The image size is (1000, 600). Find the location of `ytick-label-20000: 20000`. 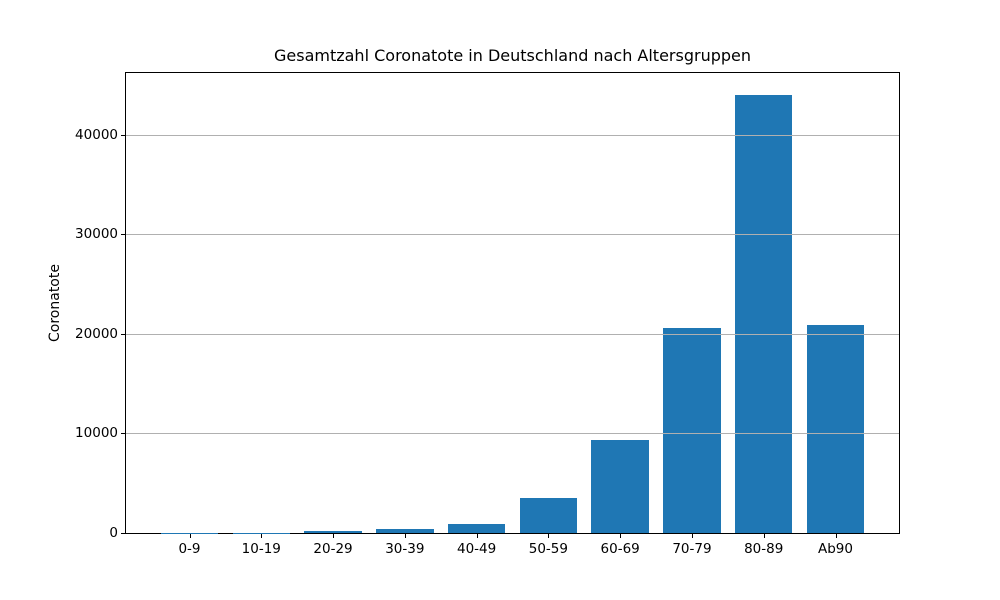

ytick-label-20000: 20000 is located at coordinates (96, 333).